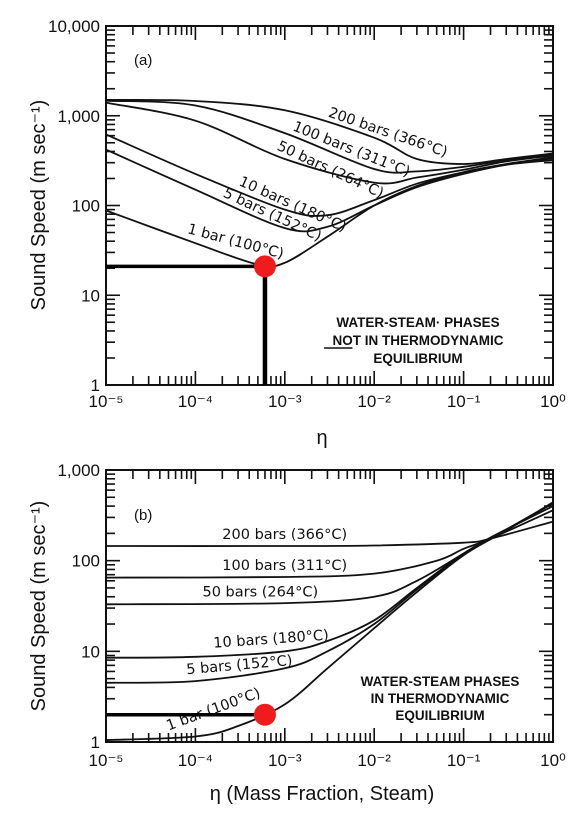 The height and width of the screenshot is (816, 571). What do you see at coordinates (284, 566) in the screenshot?
I see `series-label: 100 bars (311°C)` at bounding box center [284, 566].